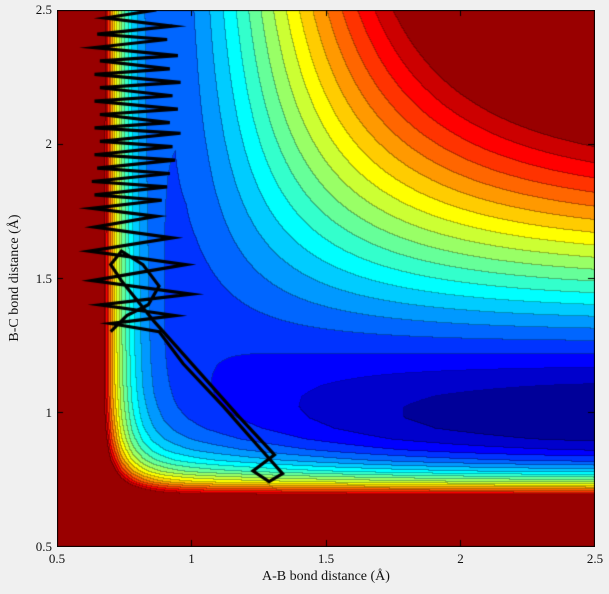 The width and height of the screenshot is (609, 594). What do you see at coordinates (191, 558) in the screenshot?
I see `x-tick-label: 1` at bounding box center [191, 558].